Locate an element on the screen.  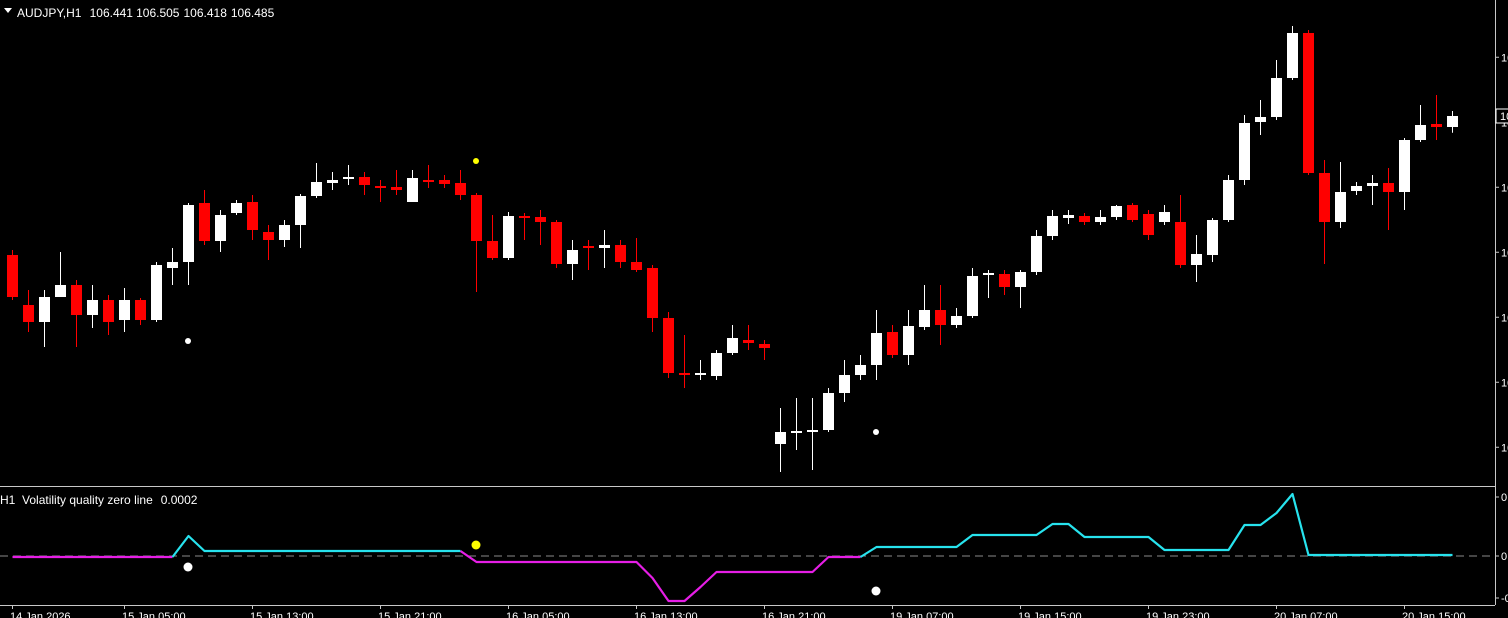
low-value: 106.418 is located at coordinates (205, 13).